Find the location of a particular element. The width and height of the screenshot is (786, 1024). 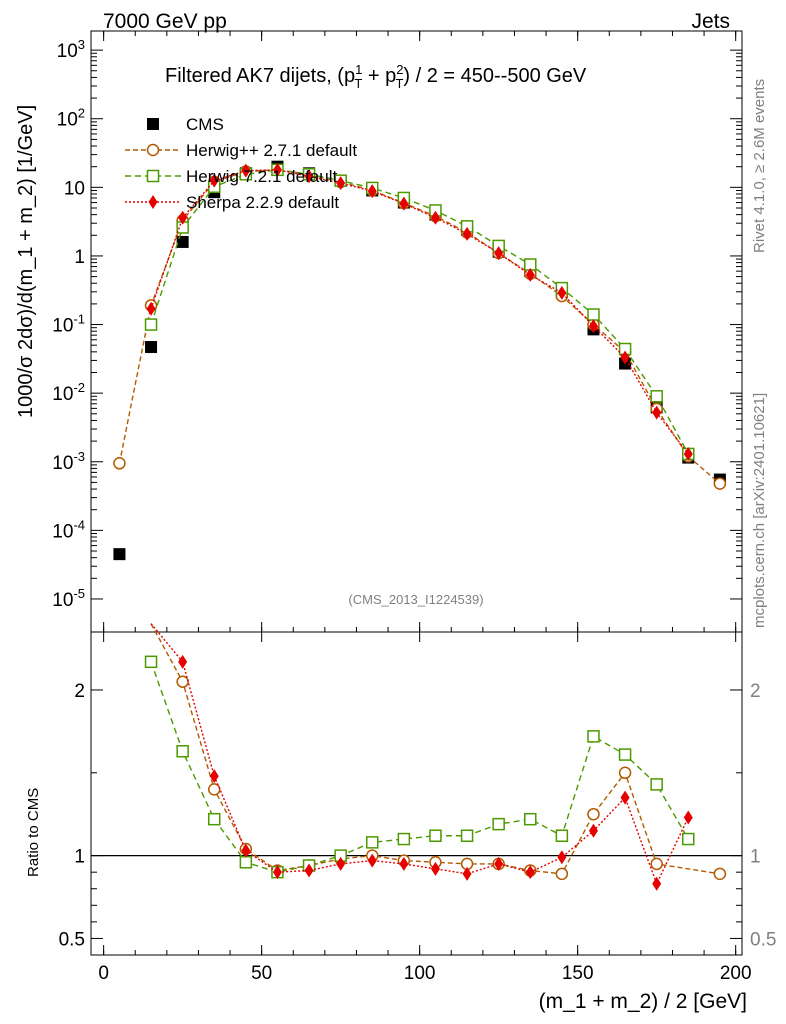

mcplots-label: mcplots.cern.ch [arXiv:2401.10621] is located at coordinates (759, 510).